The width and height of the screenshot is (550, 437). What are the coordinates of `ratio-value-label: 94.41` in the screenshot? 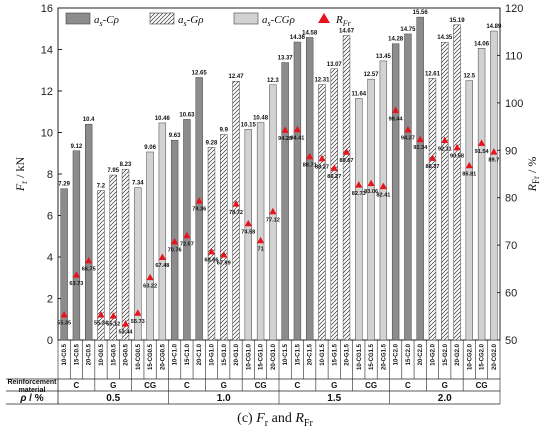 It's located at (297, 138).